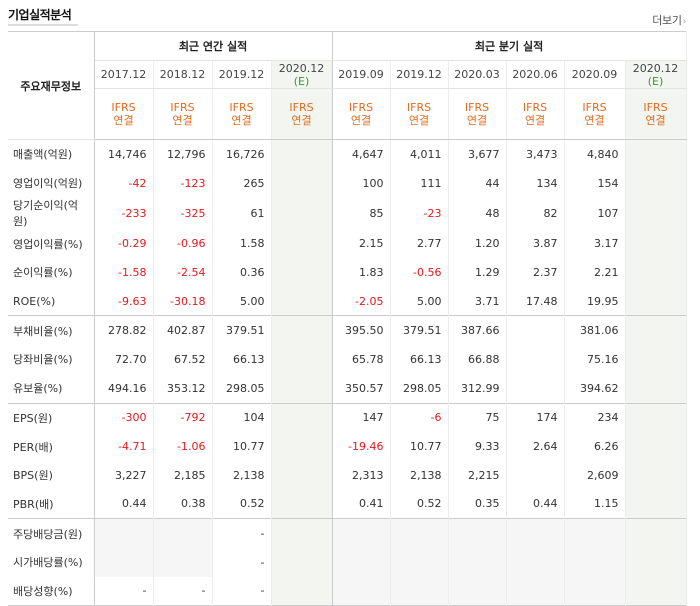  What do you see at coordinates (535, 74) in the screenshot?
I see `period-label: 2020.06` at bounding box center [535, 74].